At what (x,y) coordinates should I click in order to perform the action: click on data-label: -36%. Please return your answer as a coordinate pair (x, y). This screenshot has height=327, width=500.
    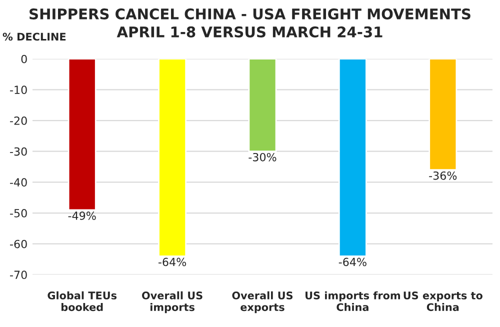
    Looking at the image, I should click on (443, 175).